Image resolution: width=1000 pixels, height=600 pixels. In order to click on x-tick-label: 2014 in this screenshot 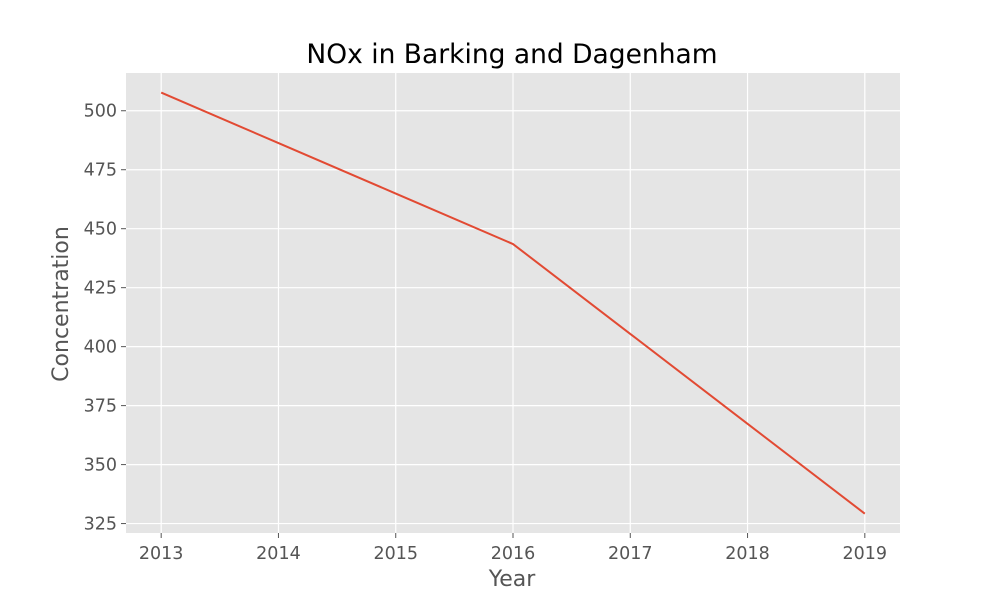, I will do `click(278, 554)`.